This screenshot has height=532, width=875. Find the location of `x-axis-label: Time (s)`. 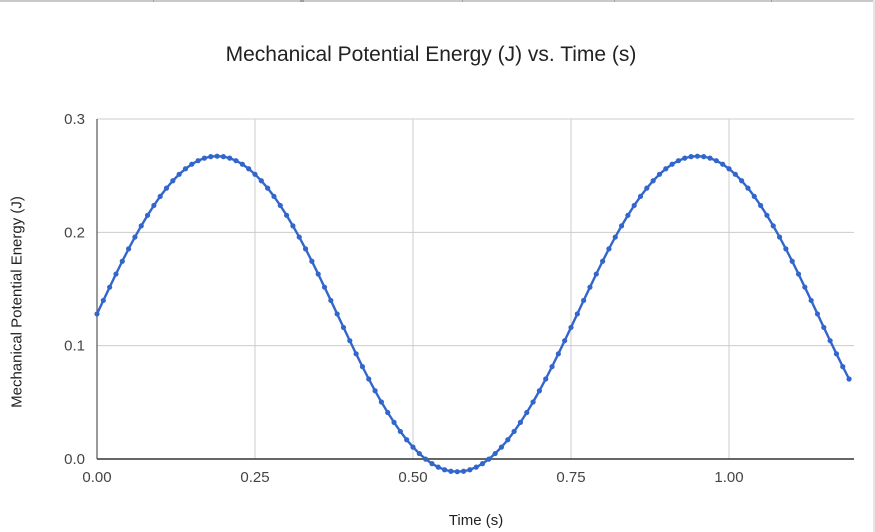

x-axis-label: Time (s) is located at coordinates (476, 520).